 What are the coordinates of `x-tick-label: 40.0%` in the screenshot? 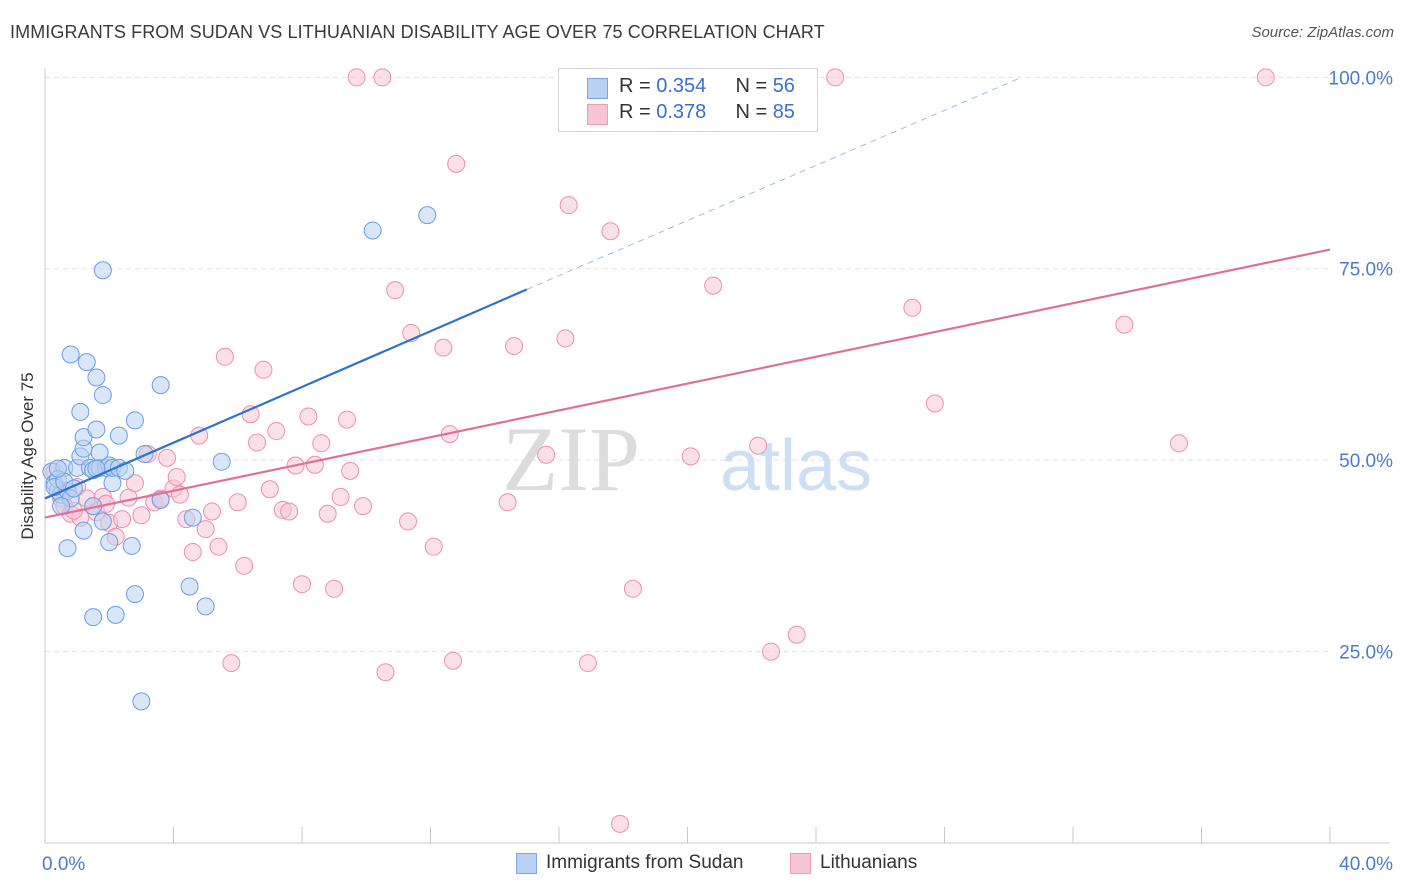 It's located at (1366, 864).